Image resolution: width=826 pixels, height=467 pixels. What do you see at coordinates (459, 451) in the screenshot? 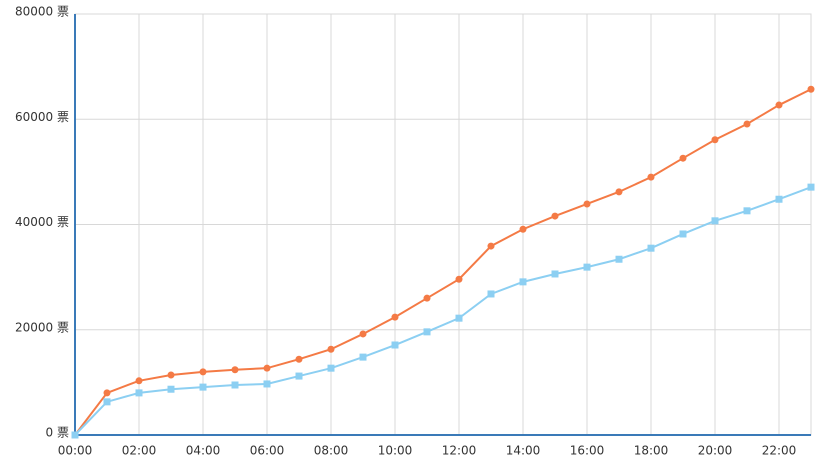
I see `x-tick-label: 12:00` at bounding box center [459, 451].